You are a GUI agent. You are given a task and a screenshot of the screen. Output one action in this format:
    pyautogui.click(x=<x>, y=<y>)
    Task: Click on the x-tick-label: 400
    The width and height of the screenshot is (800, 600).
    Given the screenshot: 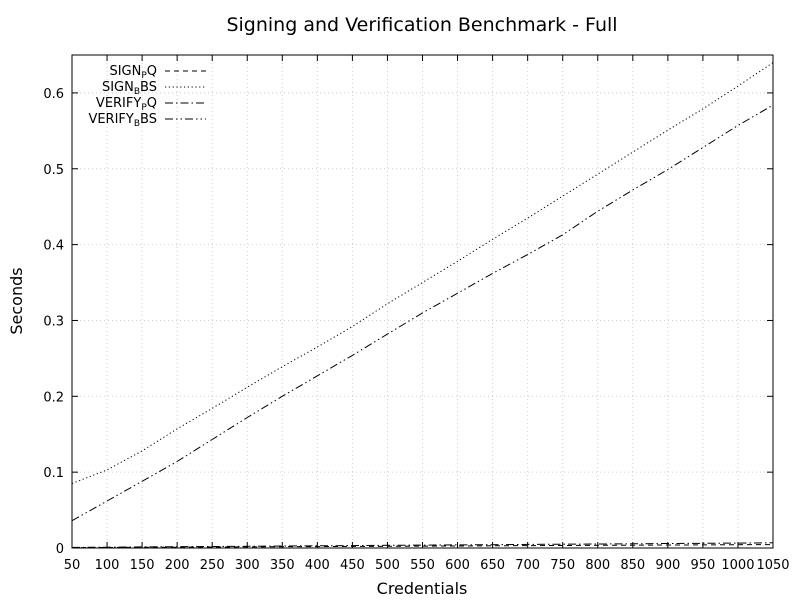 What is the action you would take?
    pyautogui.click(x=317, y=565)
    